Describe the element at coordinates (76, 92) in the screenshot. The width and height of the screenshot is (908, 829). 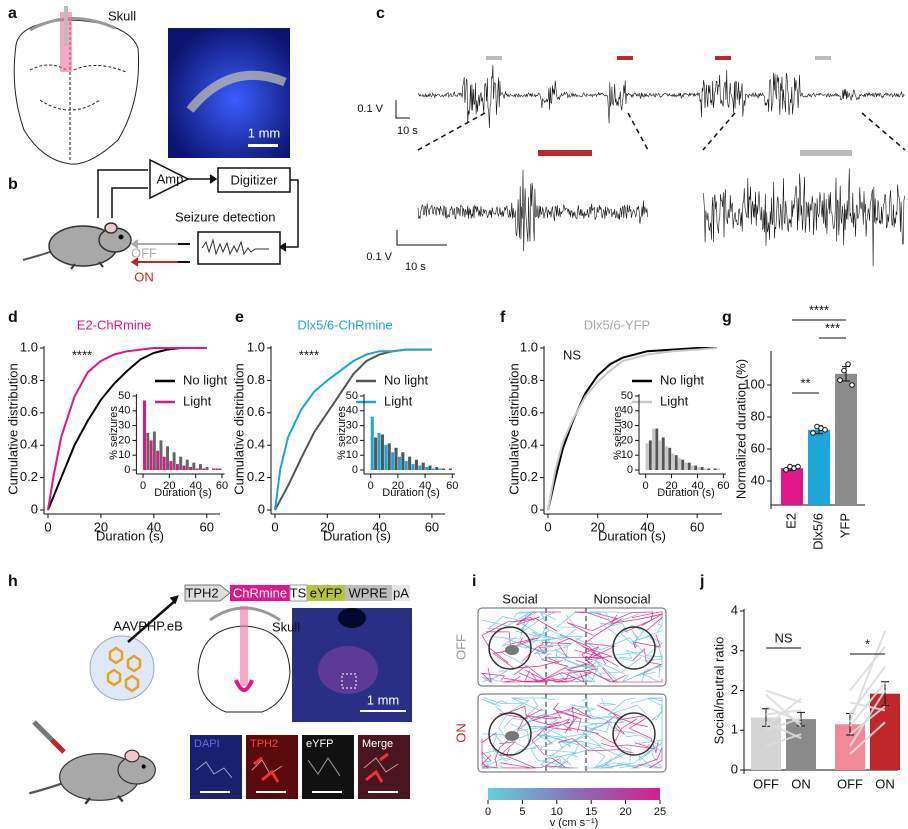
I see `panel-a-drawing-part` at that location.